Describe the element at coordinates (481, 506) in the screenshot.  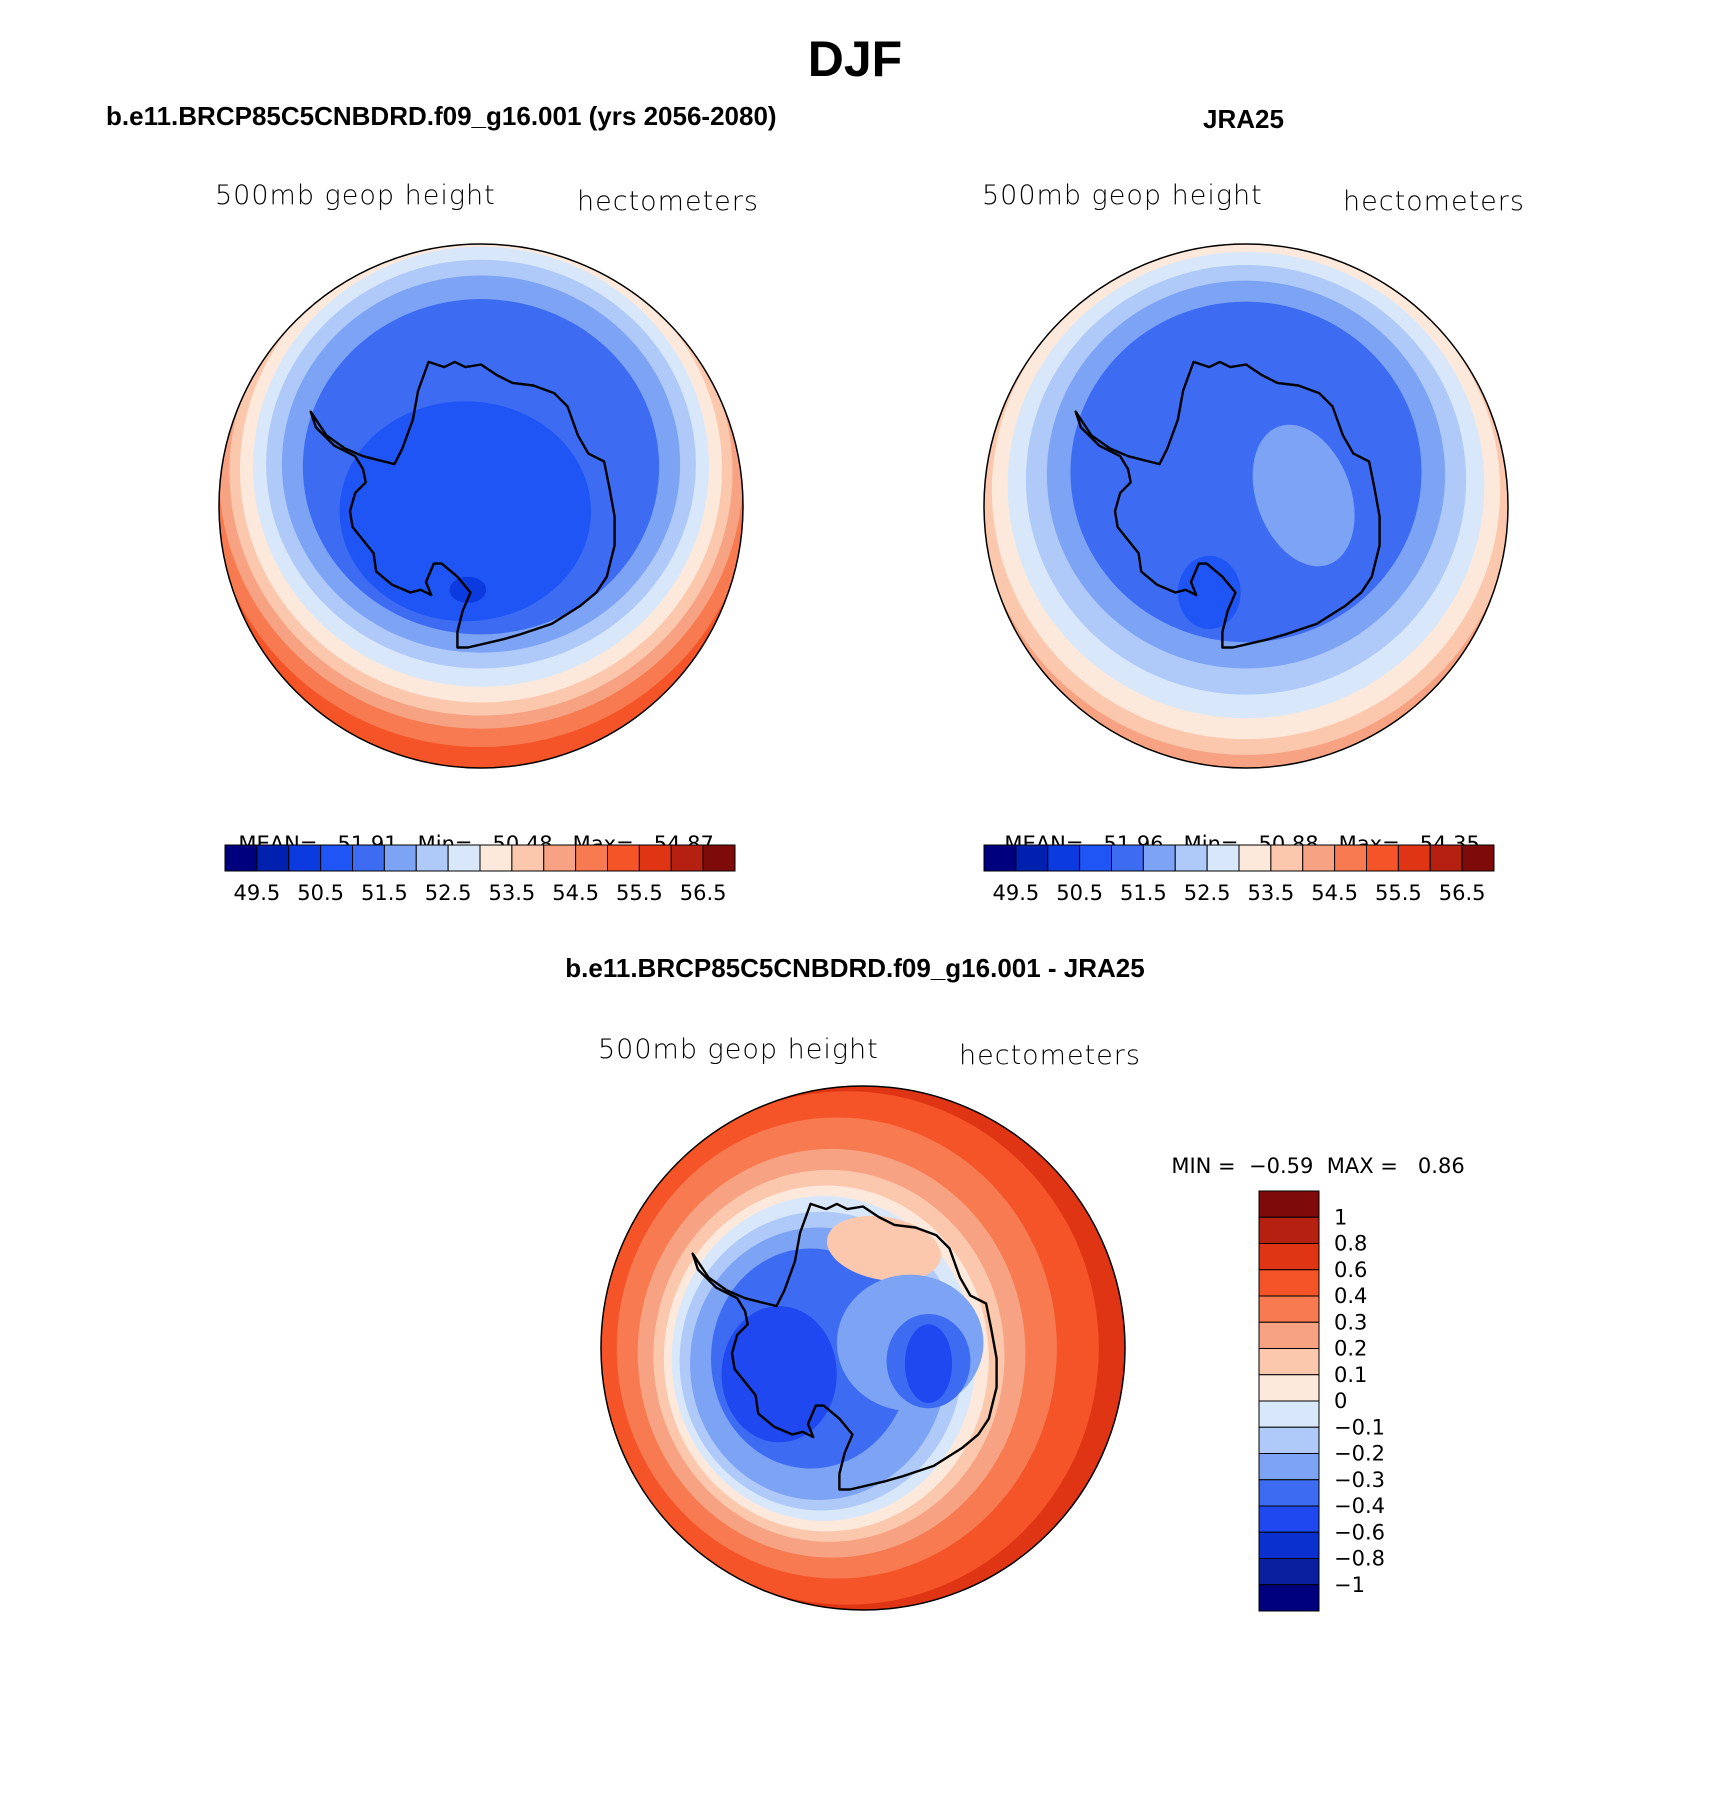
I see `model-polar-map` at that location.